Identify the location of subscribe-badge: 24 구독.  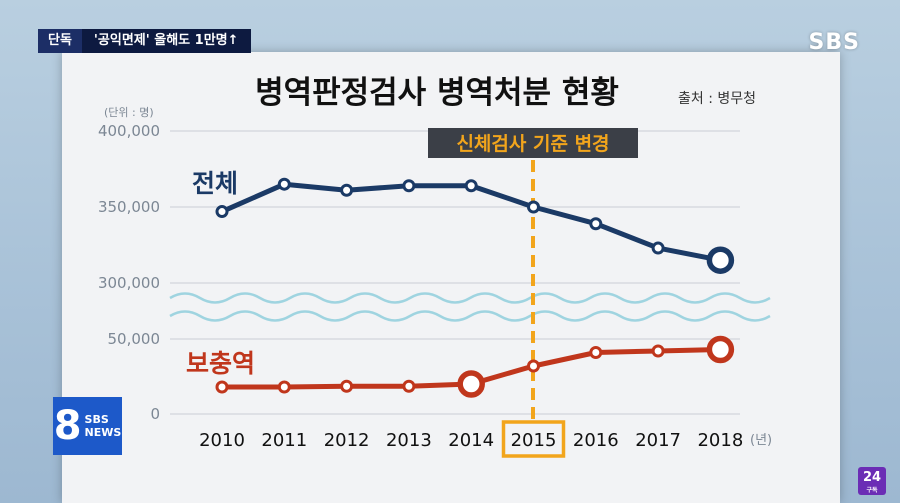
(872, 481).